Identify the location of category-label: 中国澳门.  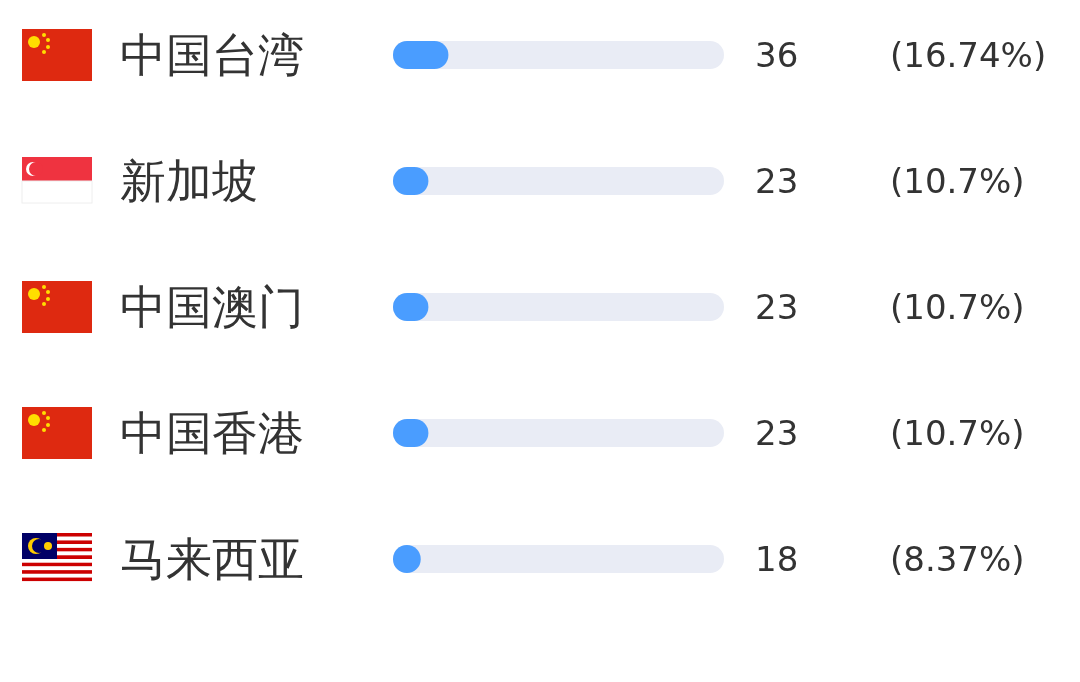
(212, 307).